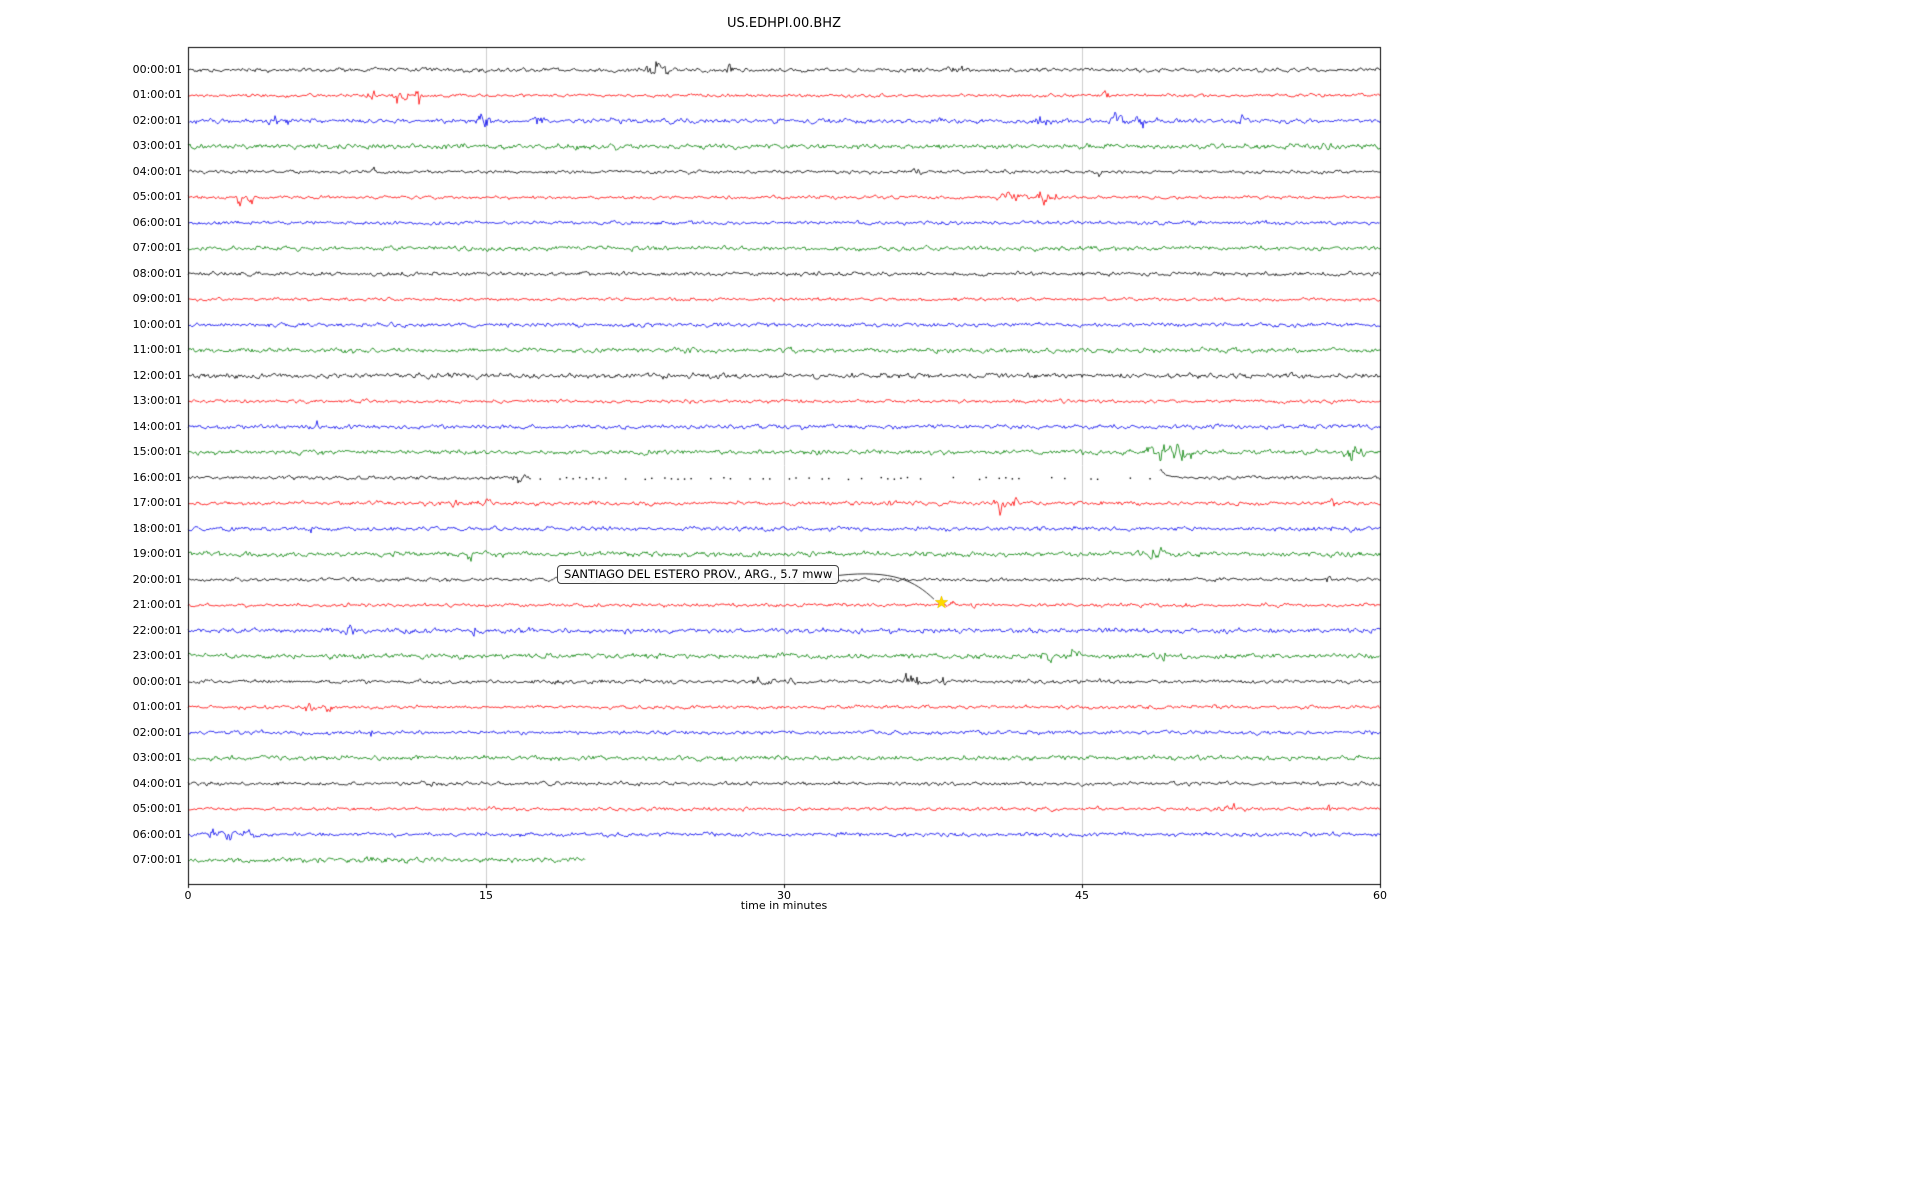 Image resolution: width=1920 pixels, height=1200 pixels. Describe the element at coordinates (784, 905) in the screenshot. I see `x-axis-label: time in minutes` at that location.